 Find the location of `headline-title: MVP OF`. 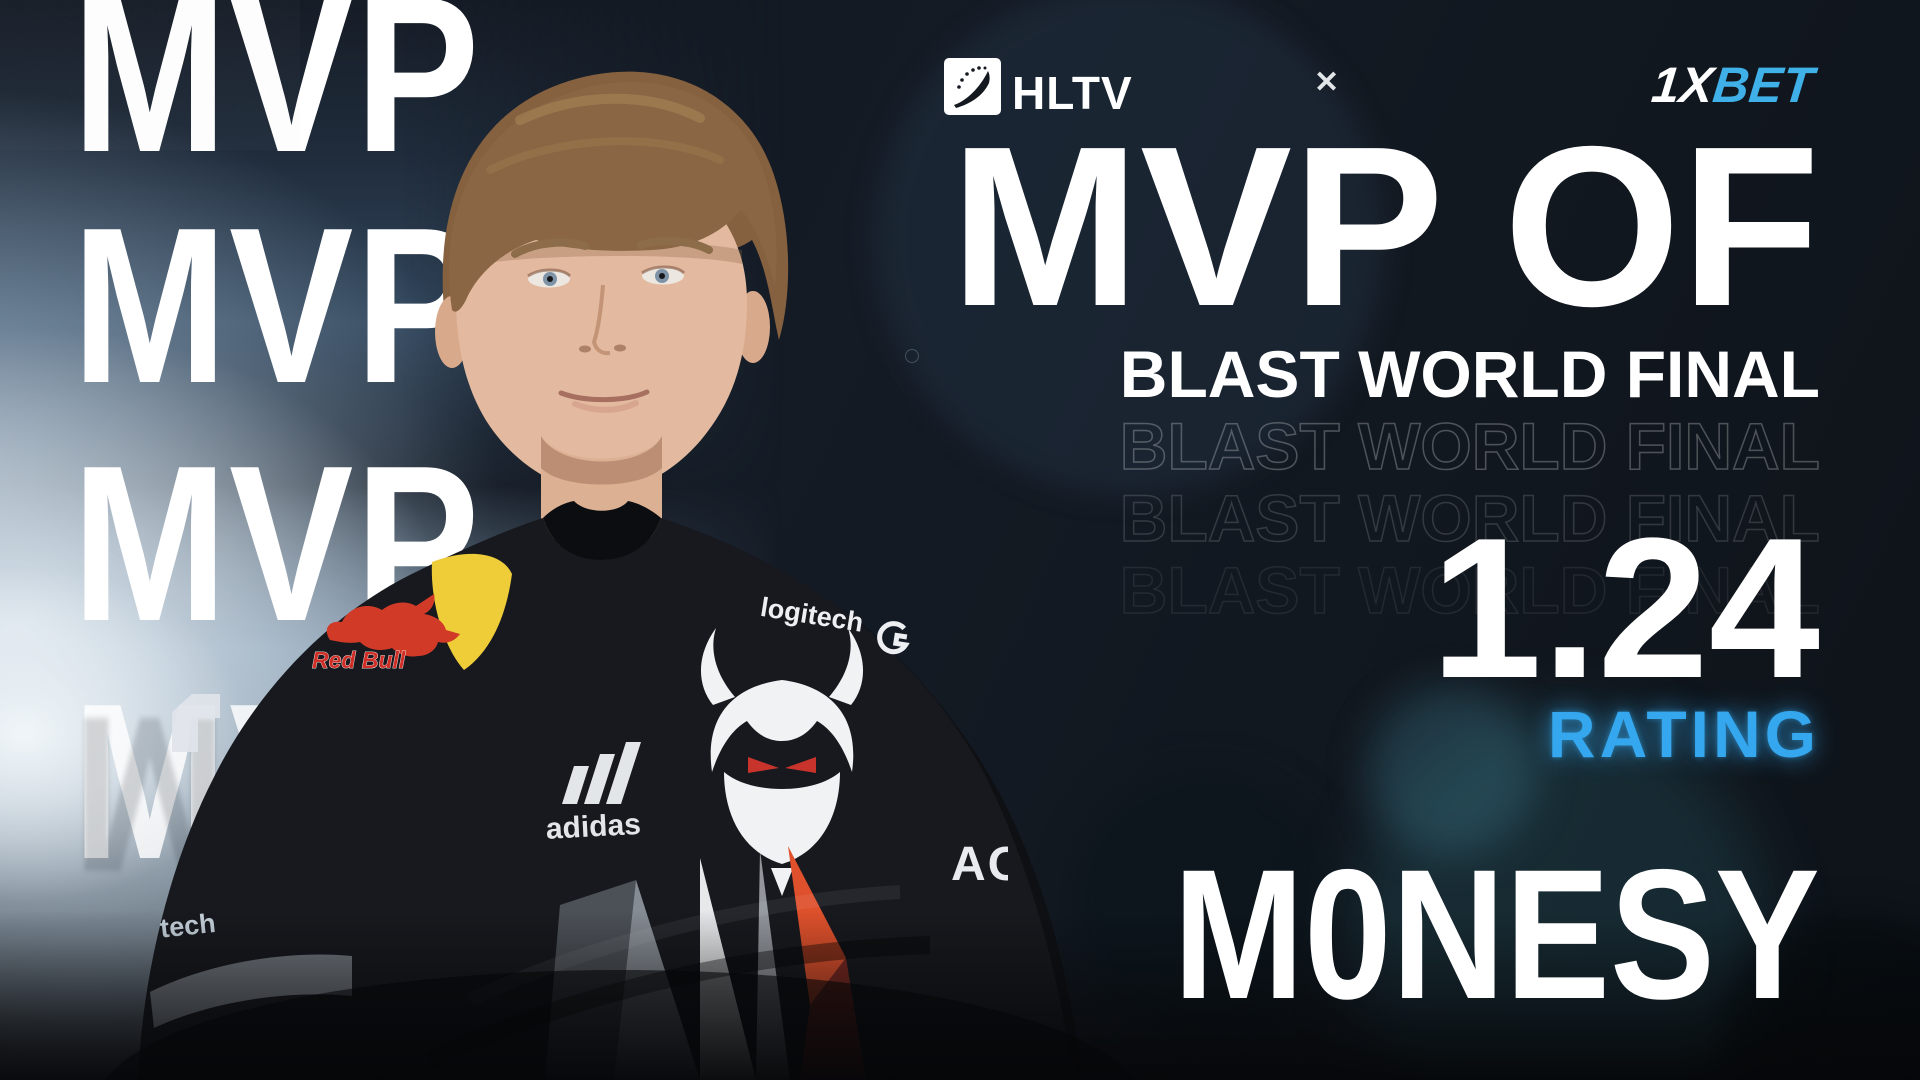

headline-title: MVP OF is located at coordinates (1385, 227).